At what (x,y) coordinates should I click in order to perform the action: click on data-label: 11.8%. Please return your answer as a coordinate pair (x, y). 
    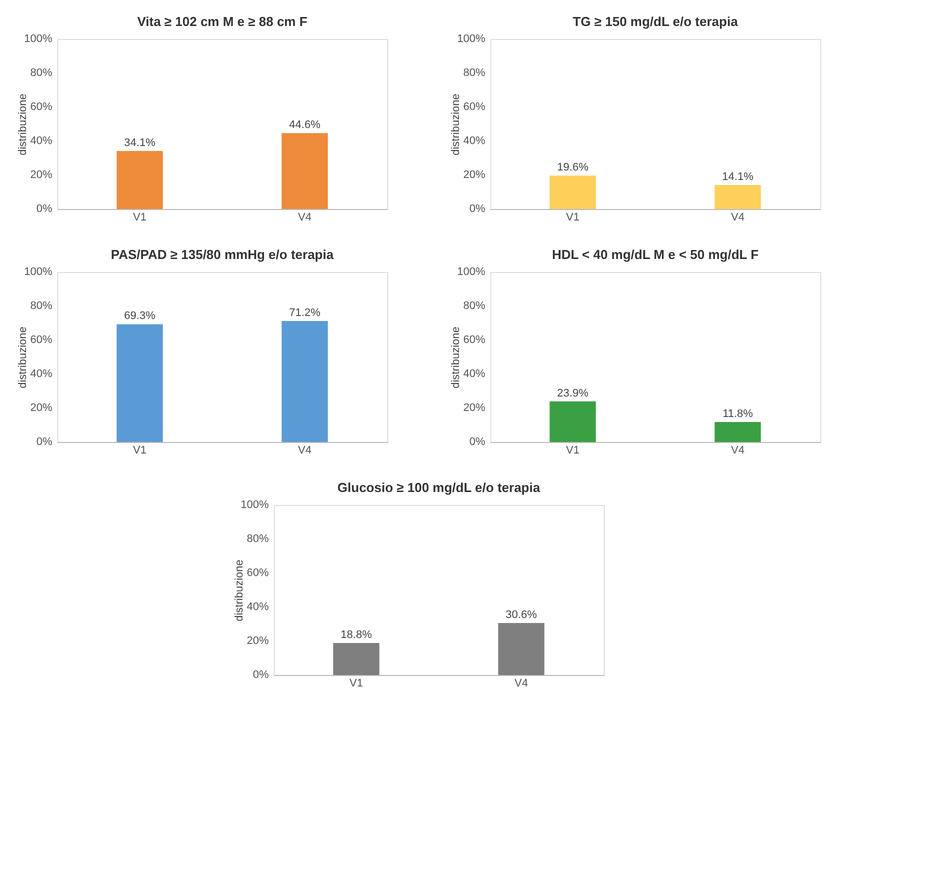
    Looking at the image, I should click on (738, 414).